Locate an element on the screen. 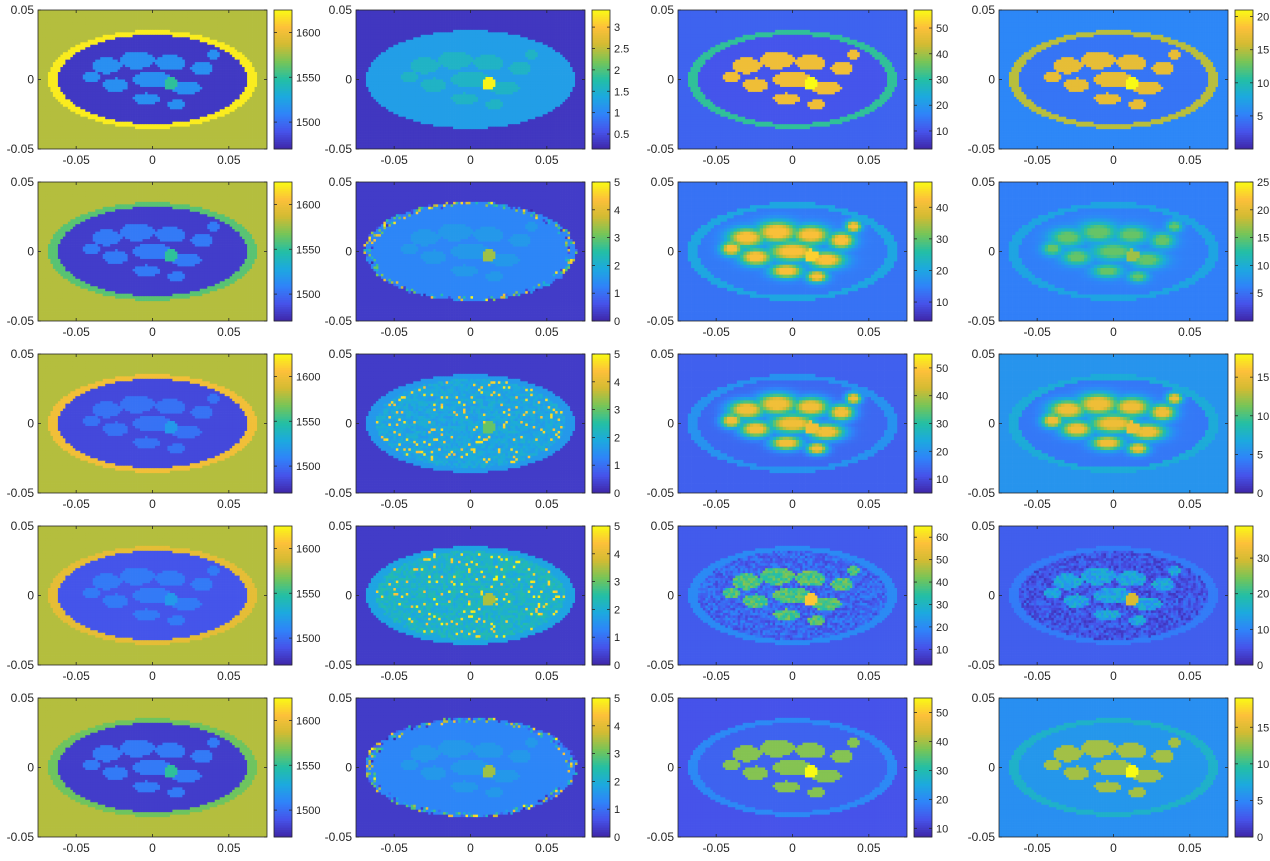 The width and height of the screenshot is (1270, 861). colorbar-tick-label: 0.5 is located at coordinates (621, 135).